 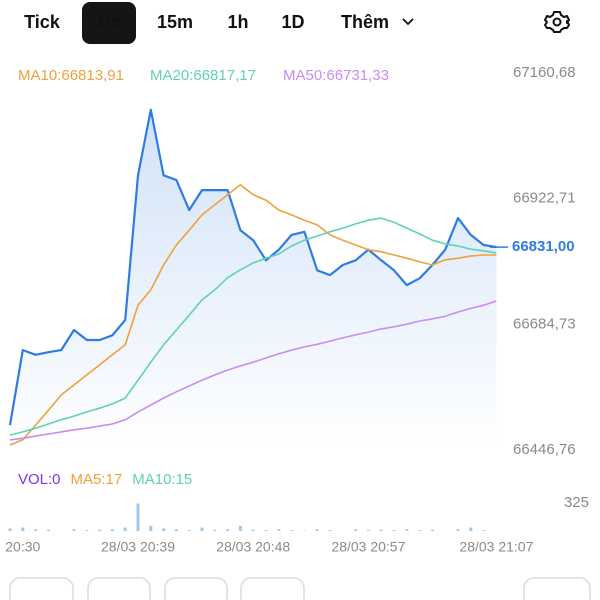 I want to click on tab: 1m, so click(x=109, y=22).